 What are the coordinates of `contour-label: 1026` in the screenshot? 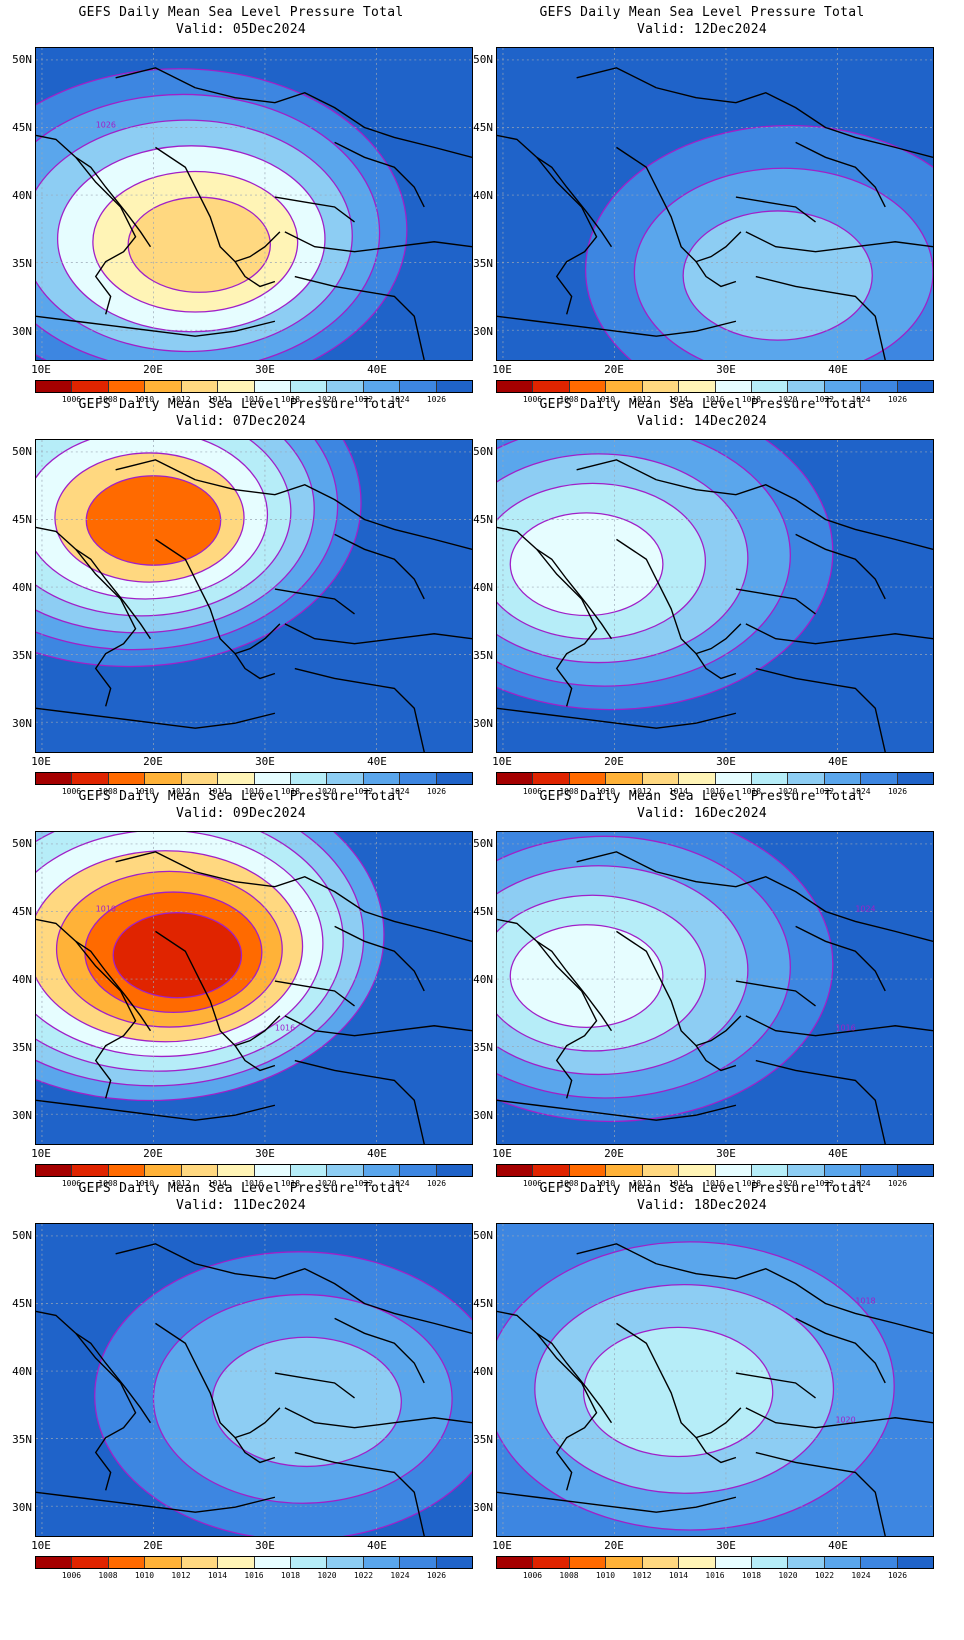 It's located at (106, 124).